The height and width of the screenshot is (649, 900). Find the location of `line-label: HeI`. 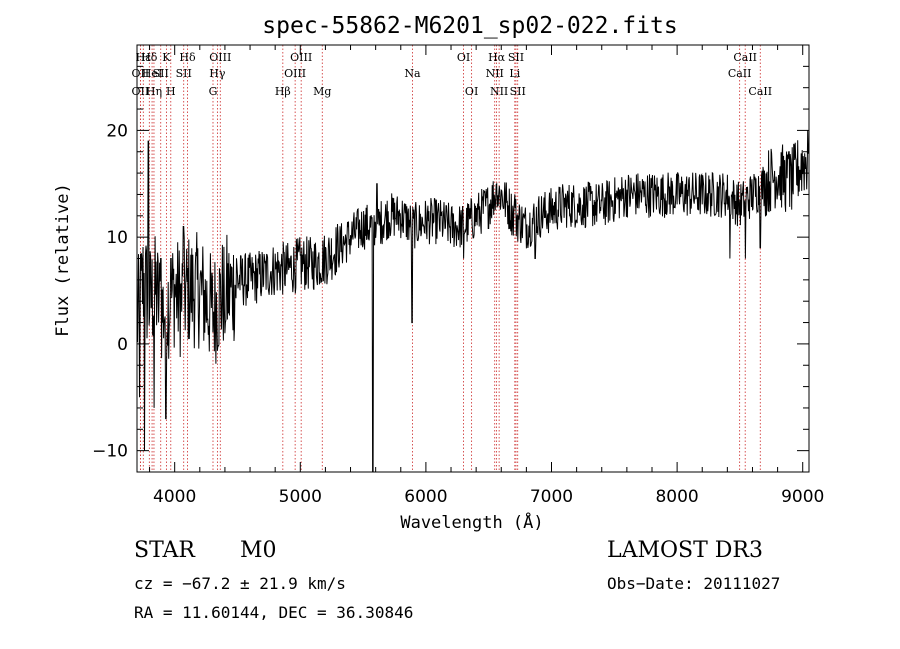

line-label: HeI is located at coordinates (152, 73).